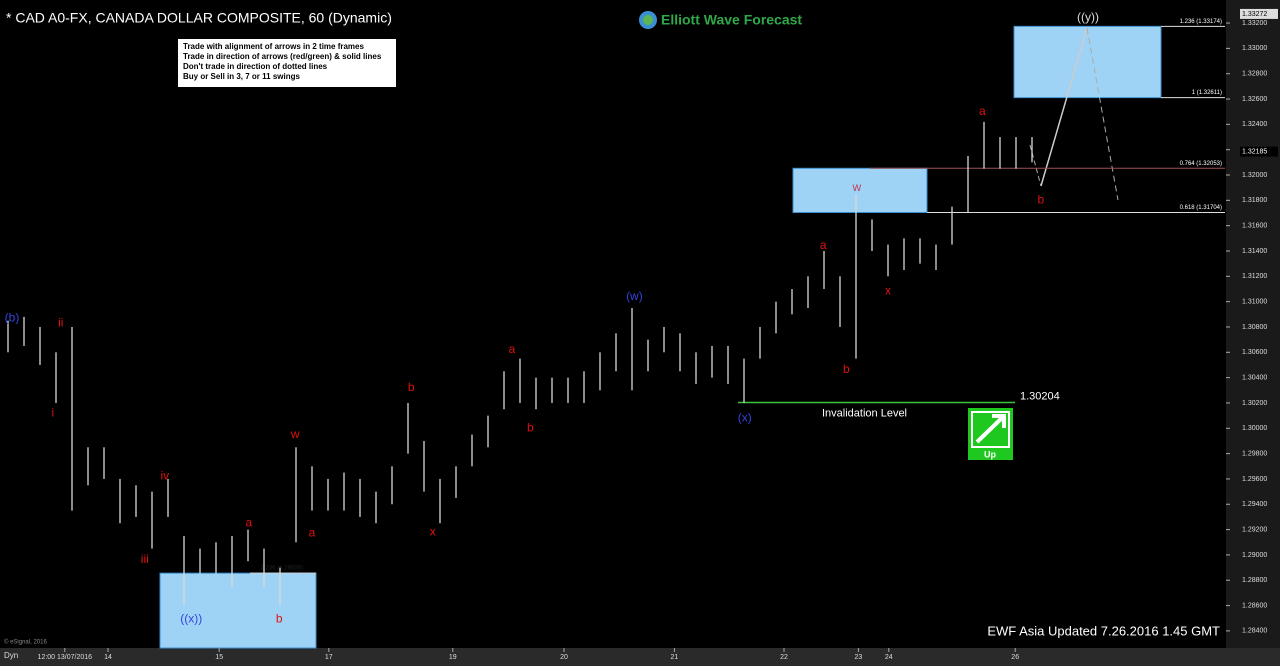 This screenshot has width=1280, height=666. Describe the element at coordinates (1254, 453) in the screenshot. I see `y-tick-label: 1.29800` at that location.